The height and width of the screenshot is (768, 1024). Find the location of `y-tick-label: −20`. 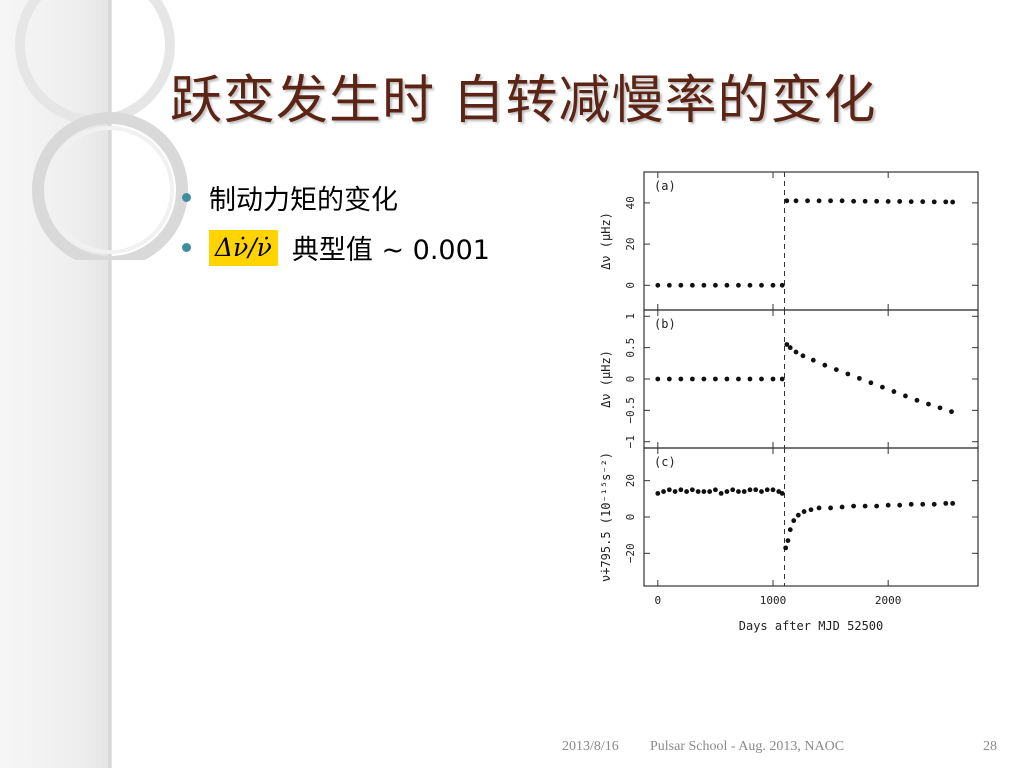

y-tick-label: −20 is located at coordinates (630, 553).